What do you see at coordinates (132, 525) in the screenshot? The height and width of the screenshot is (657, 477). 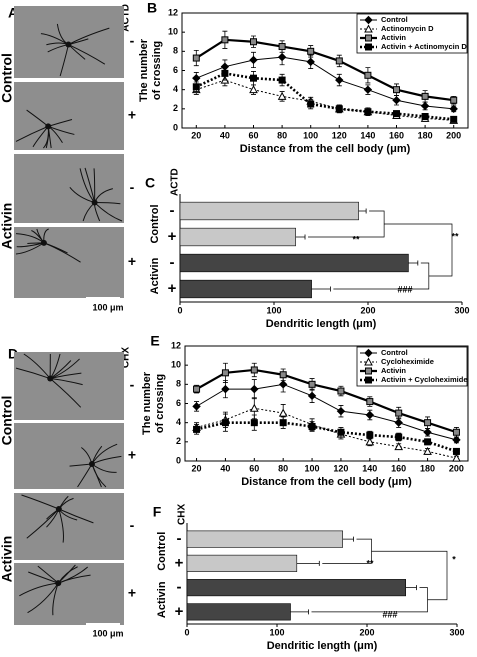 I see `condition-label: -` at bounding box center [132, 525].